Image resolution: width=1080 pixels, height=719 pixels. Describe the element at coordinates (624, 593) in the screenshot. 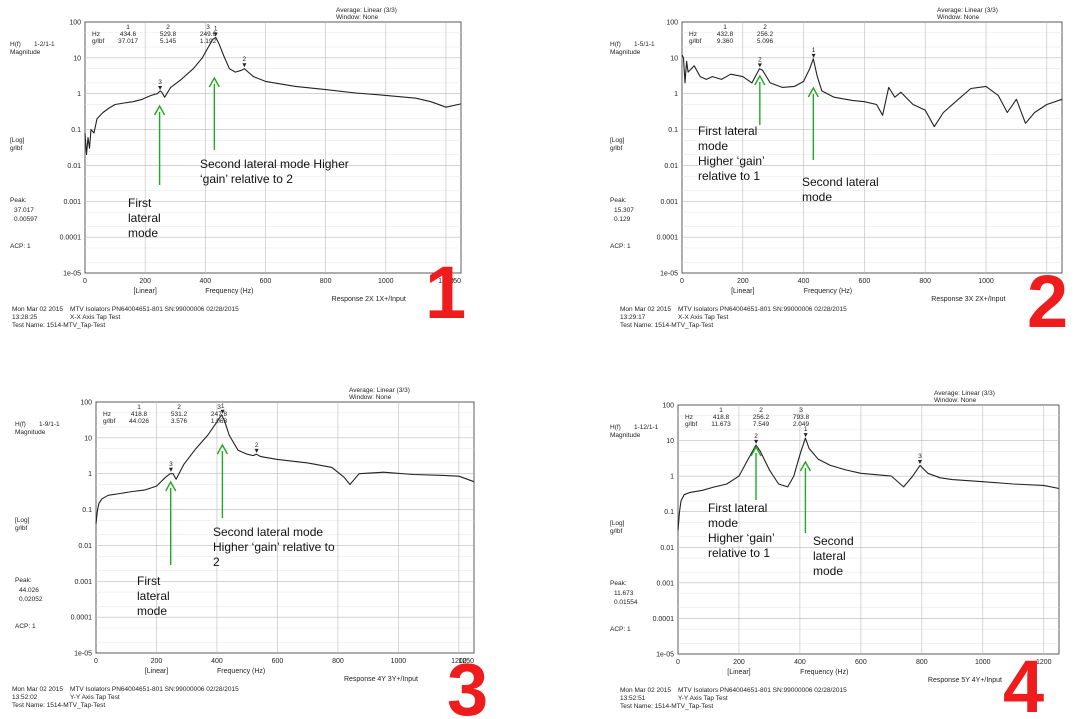

I see `peak-value: 11.673` at that location.